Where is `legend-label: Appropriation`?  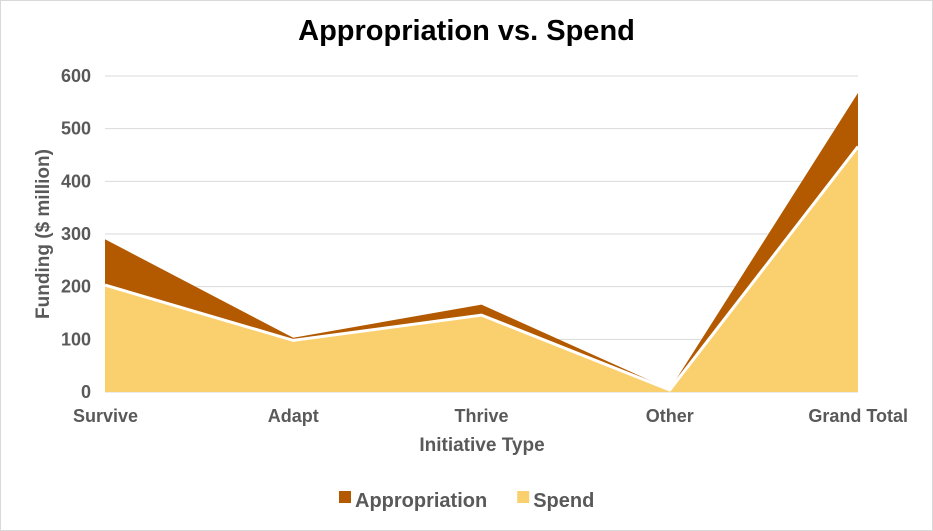
legend-label: Appropriation is located at coordinates (421, 501).